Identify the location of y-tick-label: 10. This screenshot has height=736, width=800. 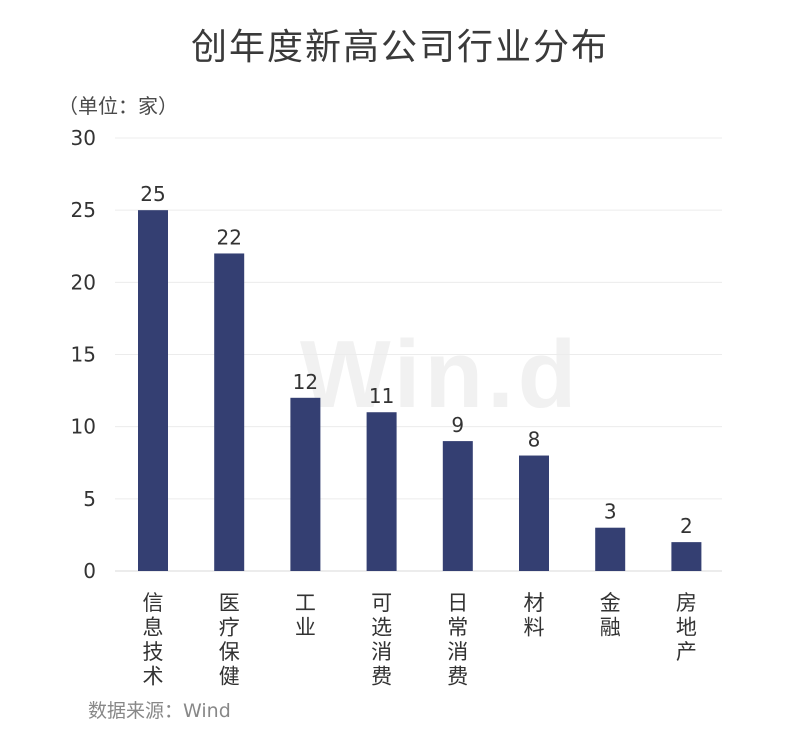
(83, 427).